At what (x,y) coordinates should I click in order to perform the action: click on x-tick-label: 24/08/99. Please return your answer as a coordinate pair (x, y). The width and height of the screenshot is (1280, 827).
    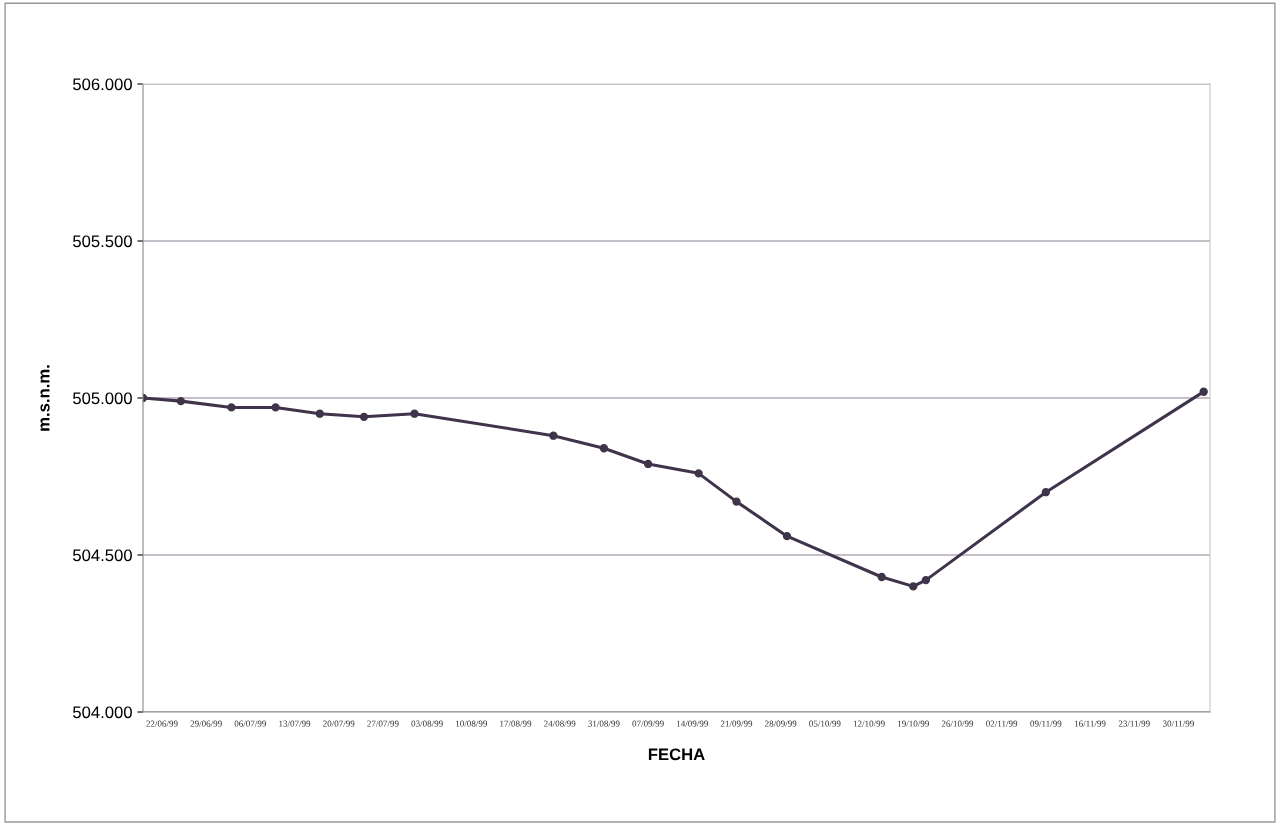
    Looking at the image, I should click on (560, 723).